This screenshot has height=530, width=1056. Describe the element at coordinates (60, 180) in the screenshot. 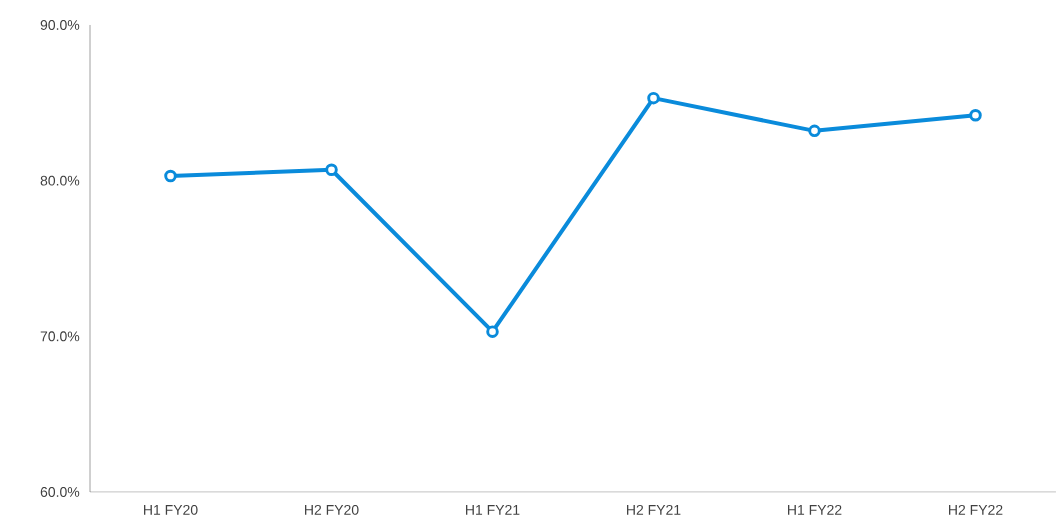

I see `y-tick-label: 80.0%` at that location.